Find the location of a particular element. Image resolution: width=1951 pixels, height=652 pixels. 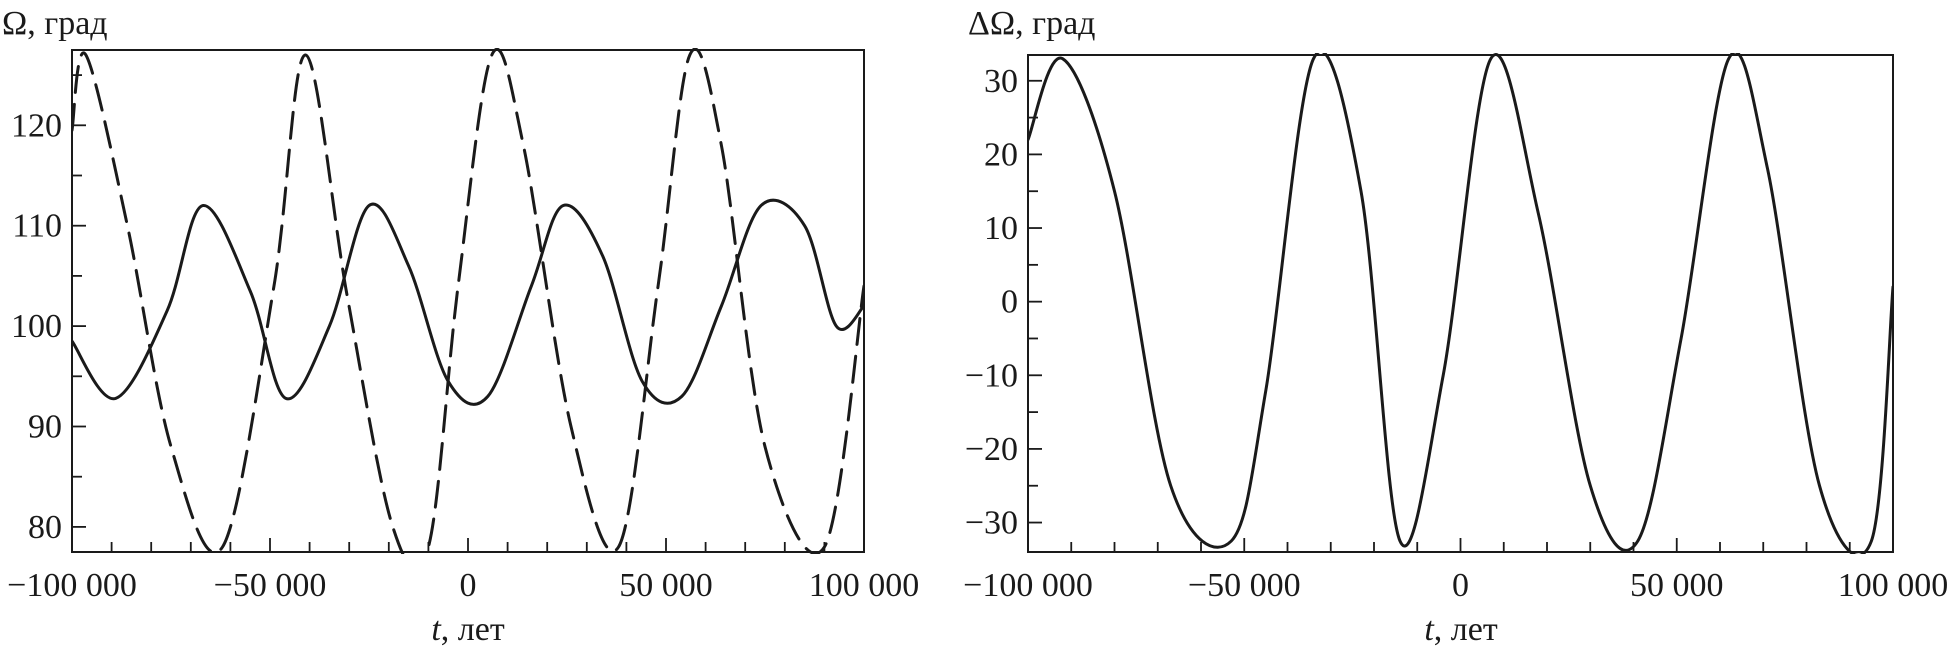

y-tick-label: 20 is located at coordinates (1001, 154).